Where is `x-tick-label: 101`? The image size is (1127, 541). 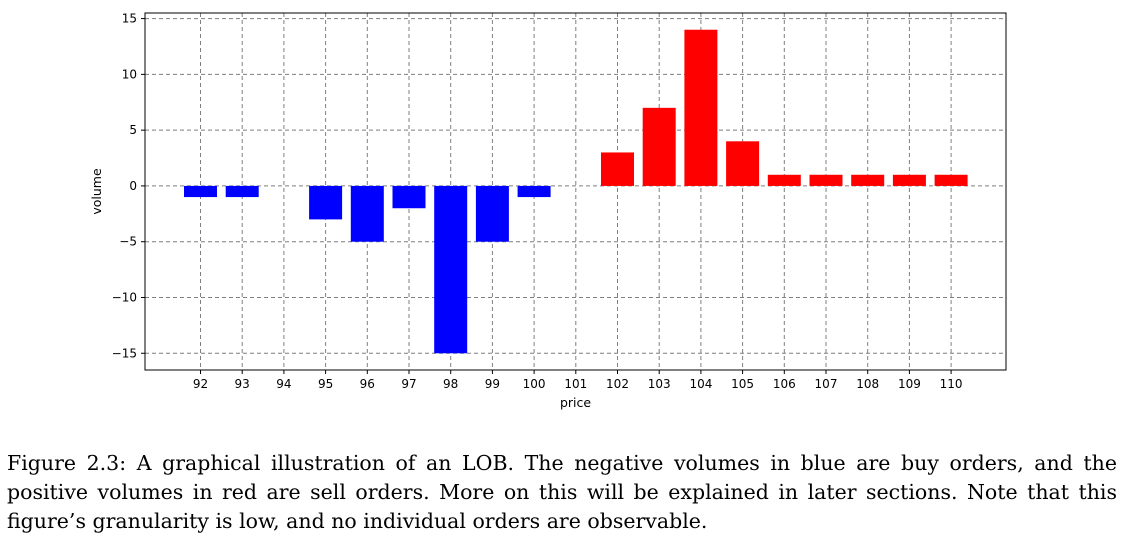 x-tick-label: 101 is located at coordinates (575, 384).